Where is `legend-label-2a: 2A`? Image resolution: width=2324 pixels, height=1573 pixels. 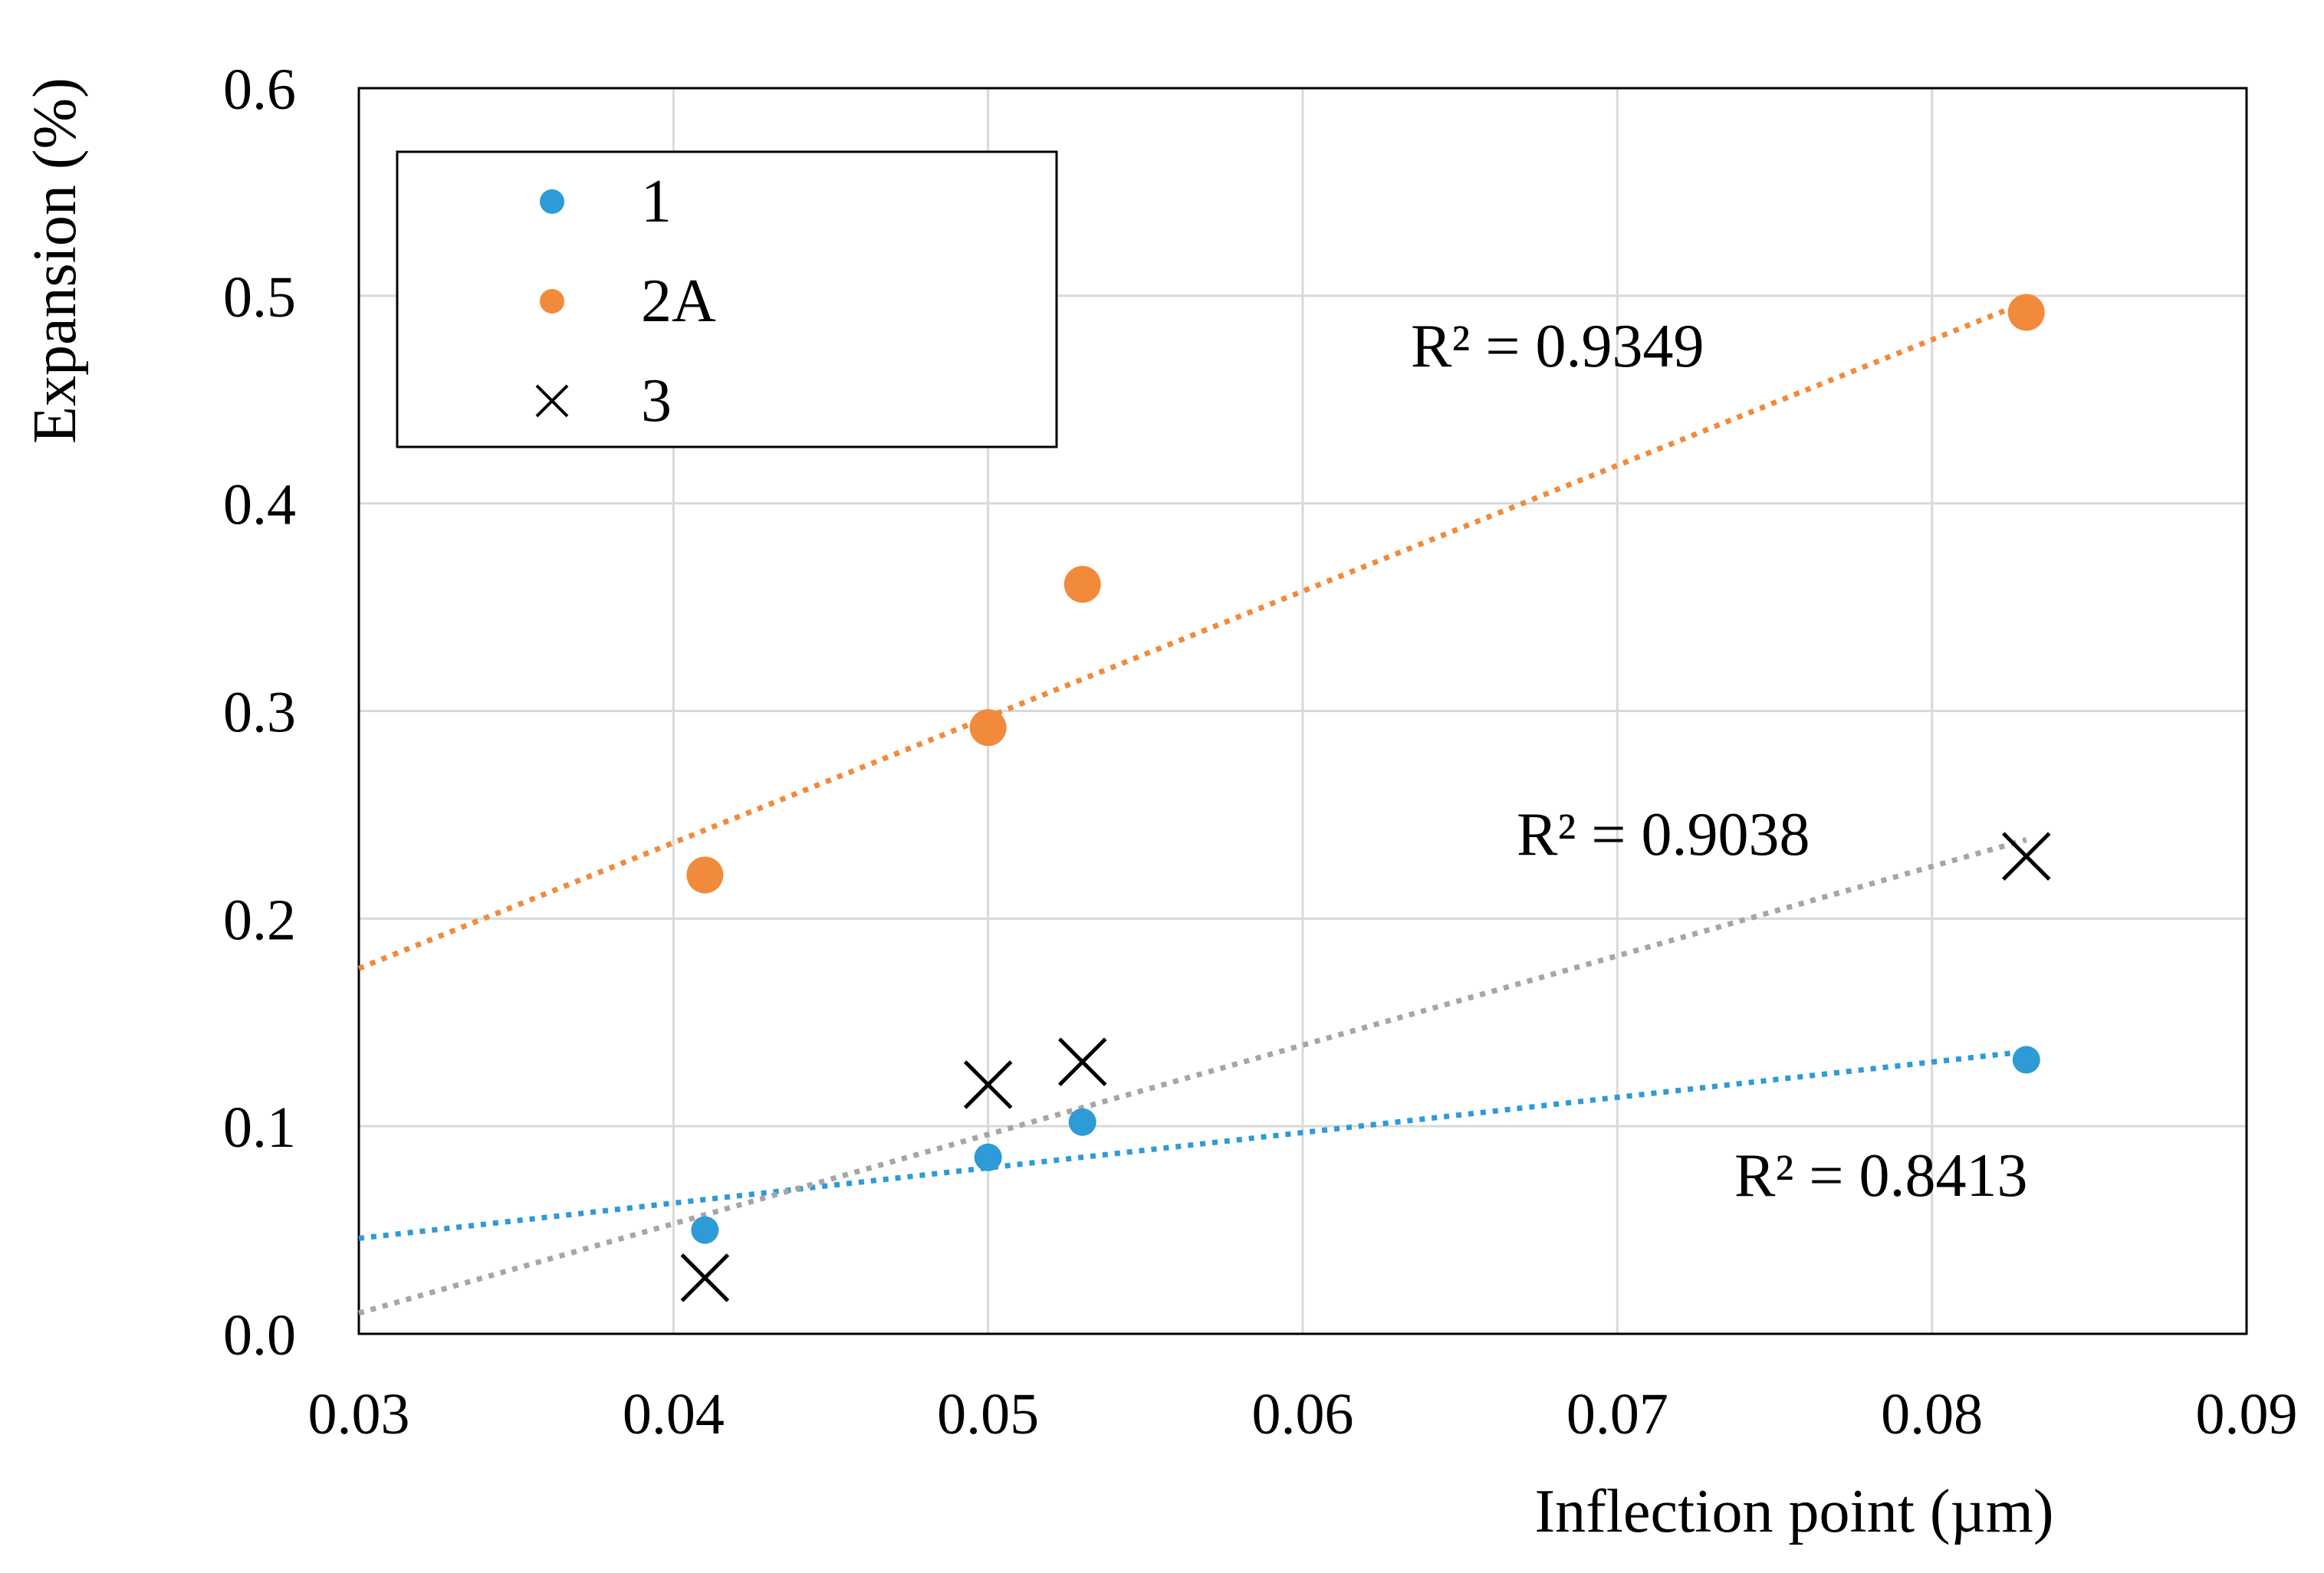
legend-label-2a: 2A is located at coordinates (678, 301).